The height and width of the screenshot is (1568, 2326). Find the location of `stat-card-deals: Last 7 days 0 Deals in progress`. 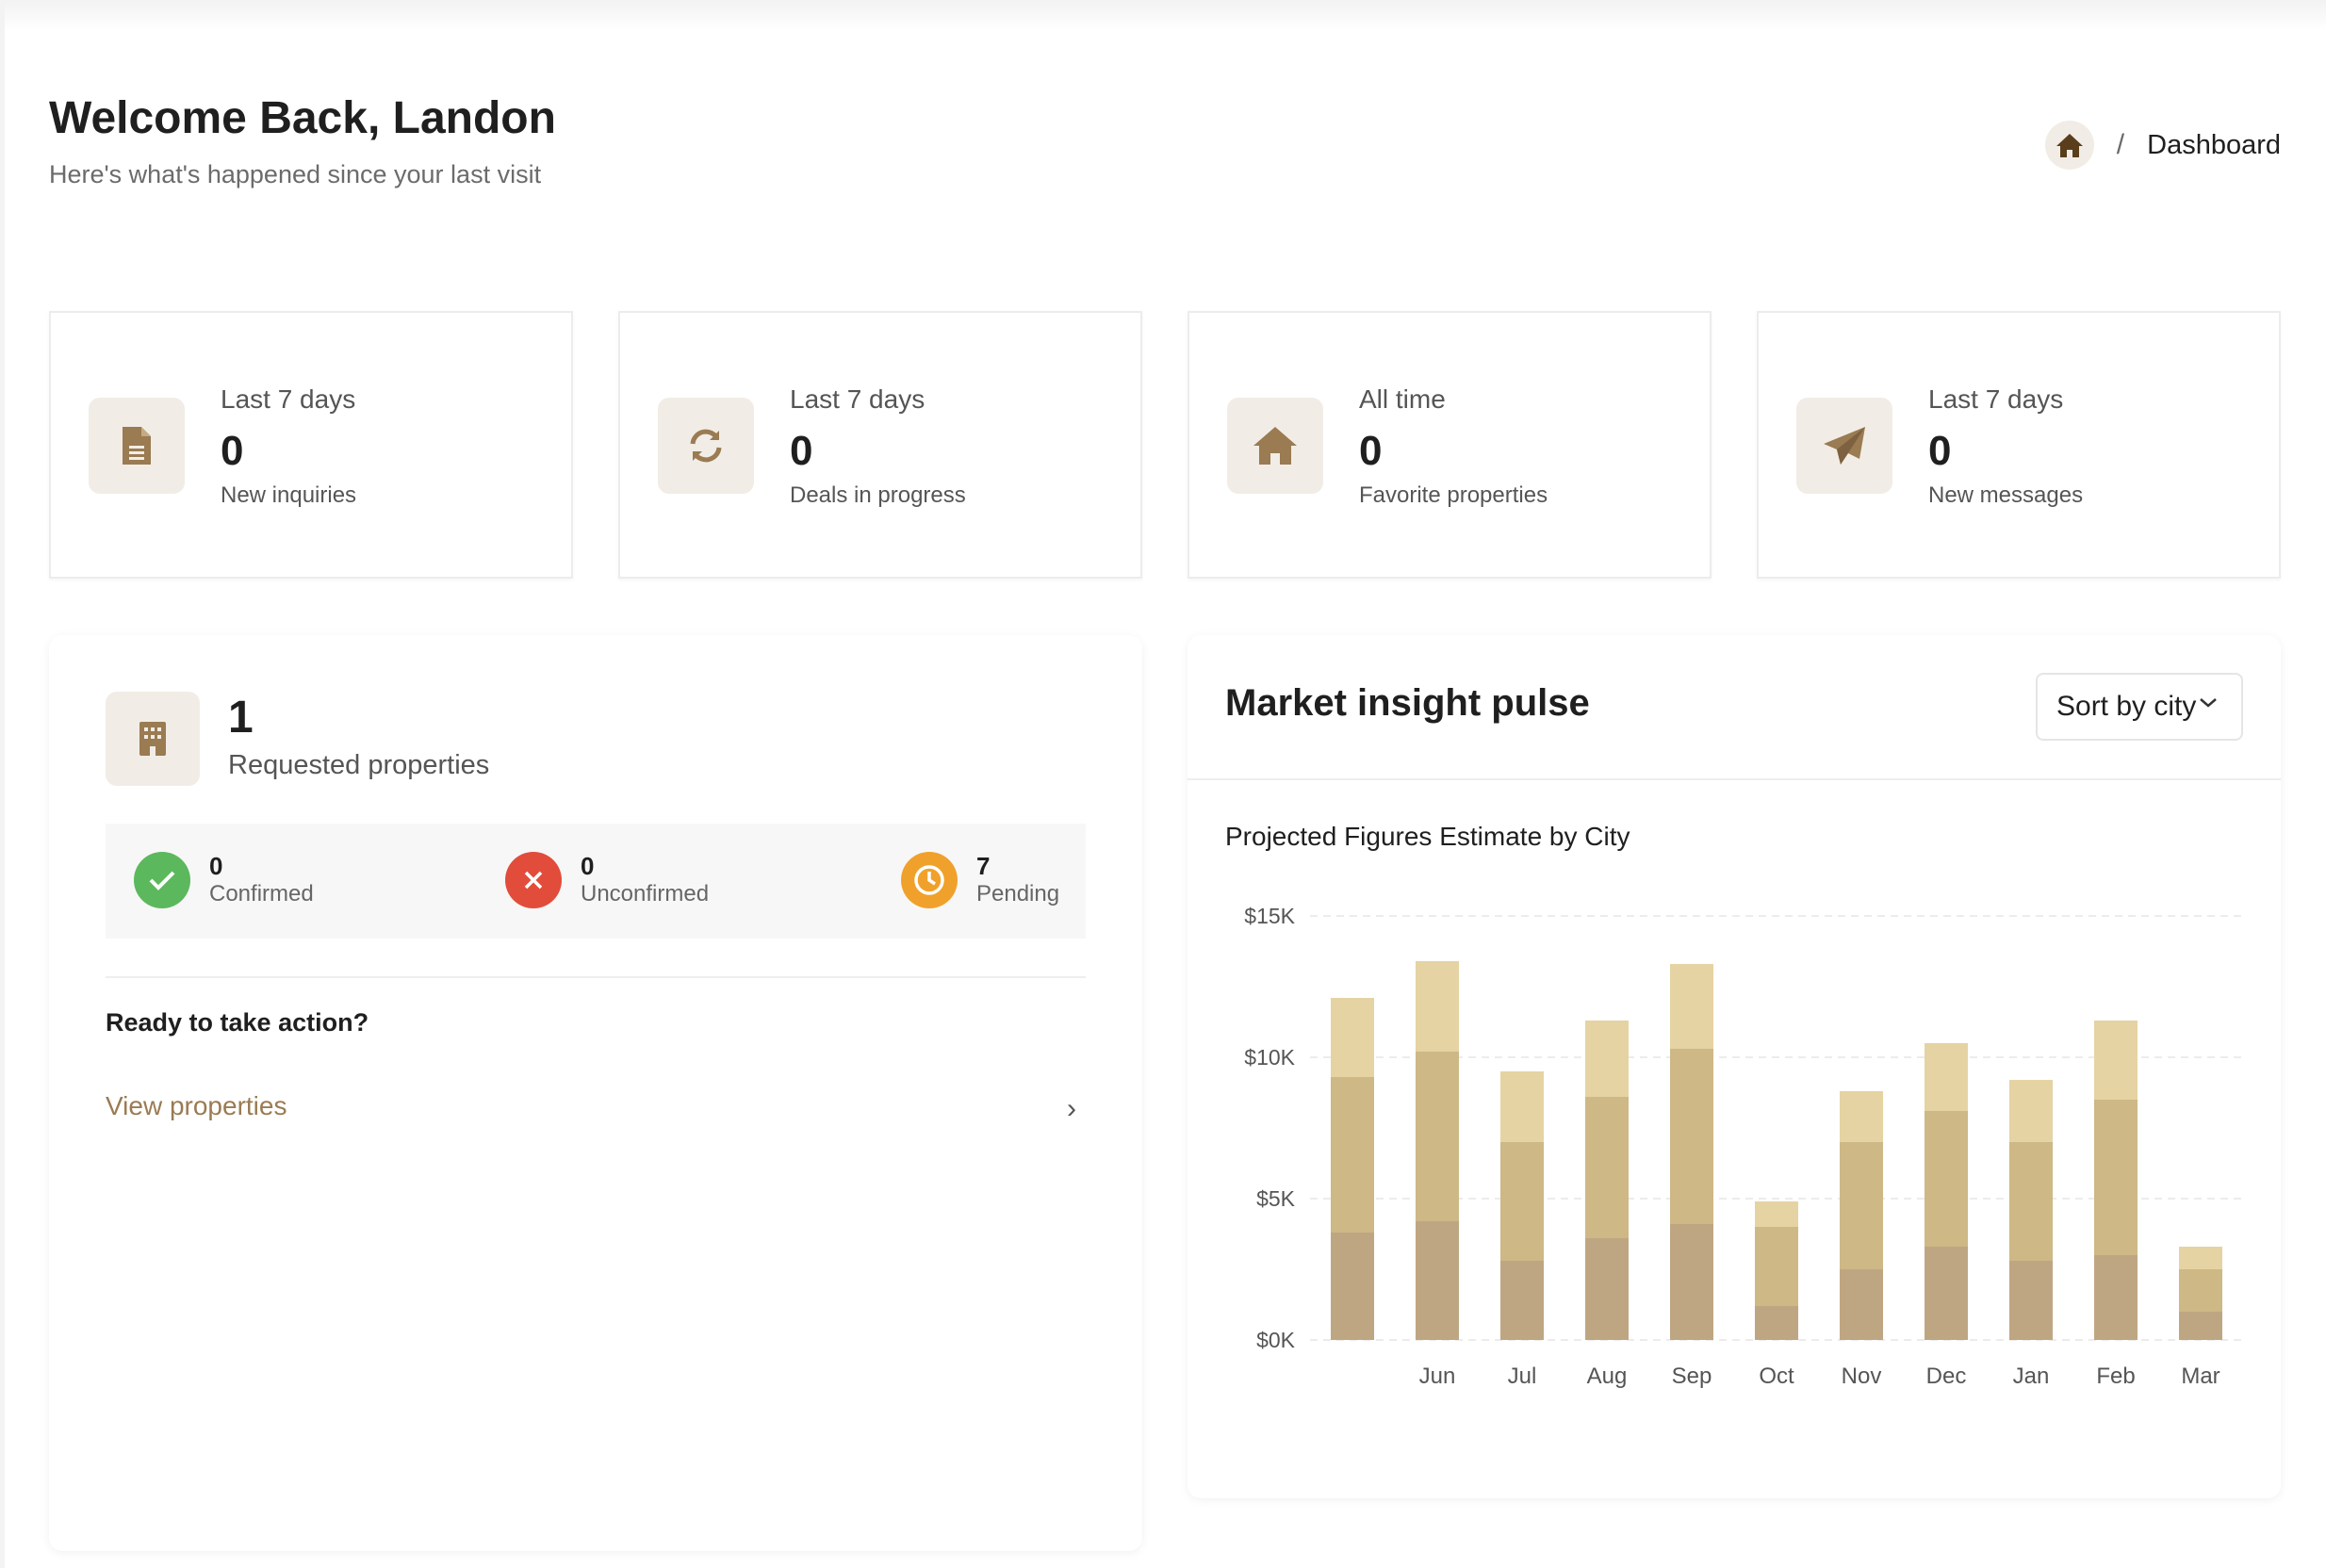

stat-card-deals: Last 7 days 0 Deals in progress is located at coordinates (880, 445).